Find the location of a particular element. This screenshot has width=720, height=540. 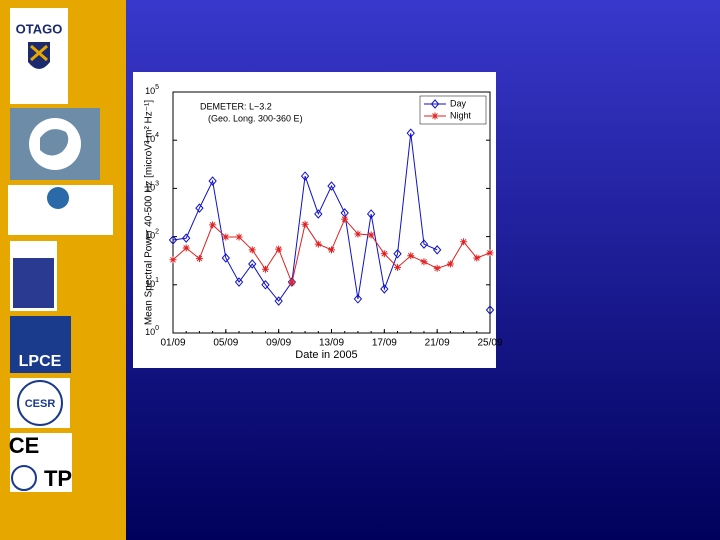

cesr-ring is located at coordinates (40, 403).